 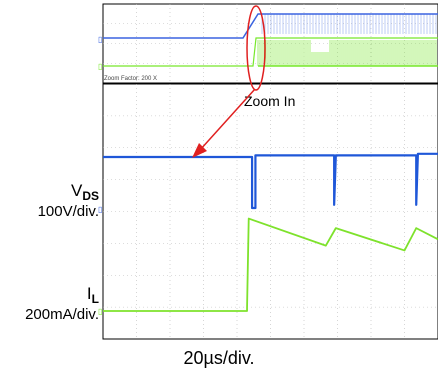 What do you see at coordinates (100, 311) in the screenshot?
I see `il-ground-marker-zoom: ▯` at bounding box center [100, 311].